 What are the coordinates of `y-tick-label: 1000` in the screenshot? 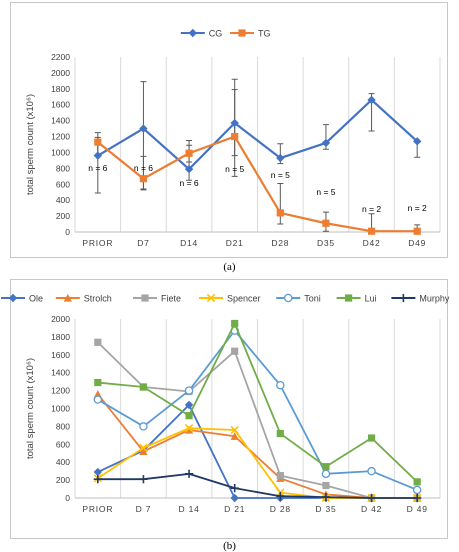 It's located at (60, 152).